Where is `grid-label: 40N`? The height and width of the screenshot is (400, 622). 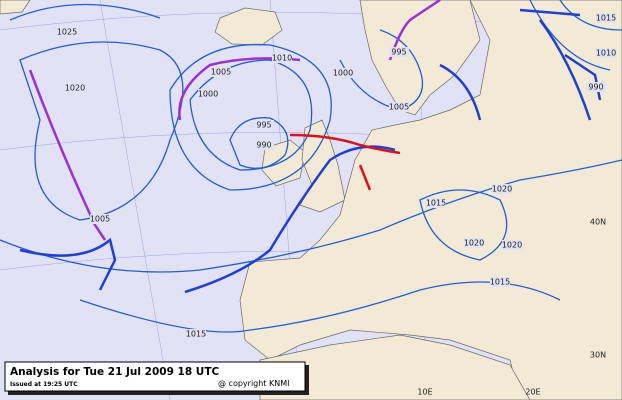 grid-label: 40N is located at coordinates (598, 222).